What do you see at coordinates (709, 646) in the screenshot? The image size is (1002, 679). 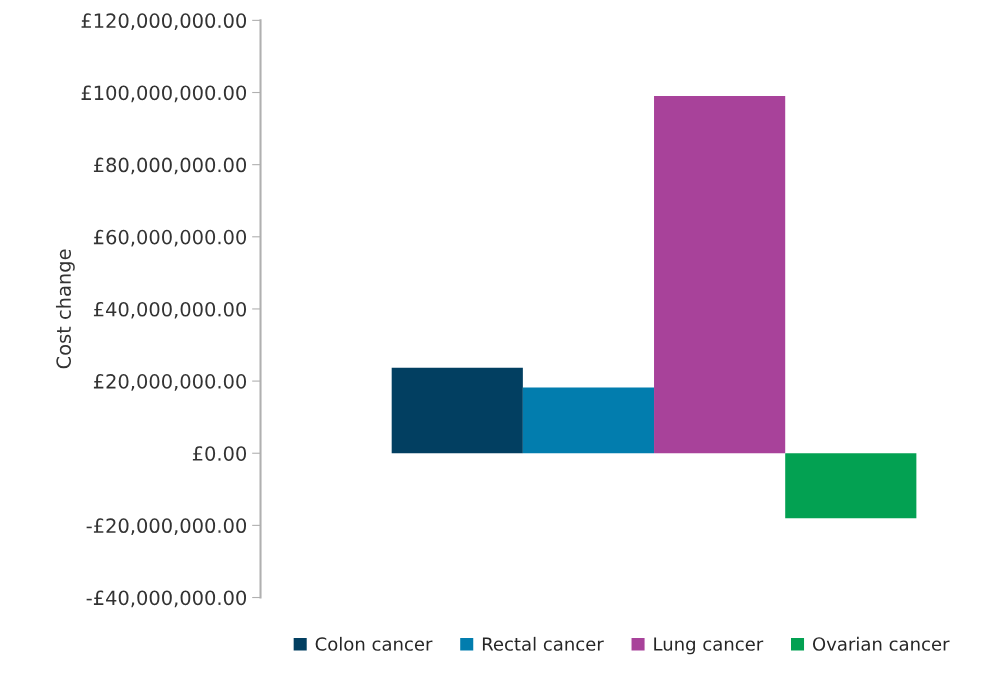 I see `legend-label: Lung cancer` at bounding box center [709, 646].